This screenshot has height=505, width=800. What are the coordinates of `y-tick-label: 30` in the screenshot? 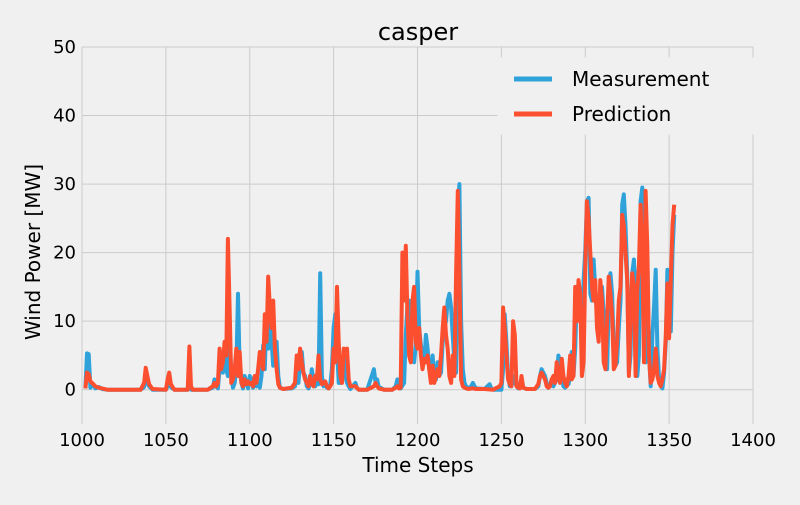 It's located at (64, 184).